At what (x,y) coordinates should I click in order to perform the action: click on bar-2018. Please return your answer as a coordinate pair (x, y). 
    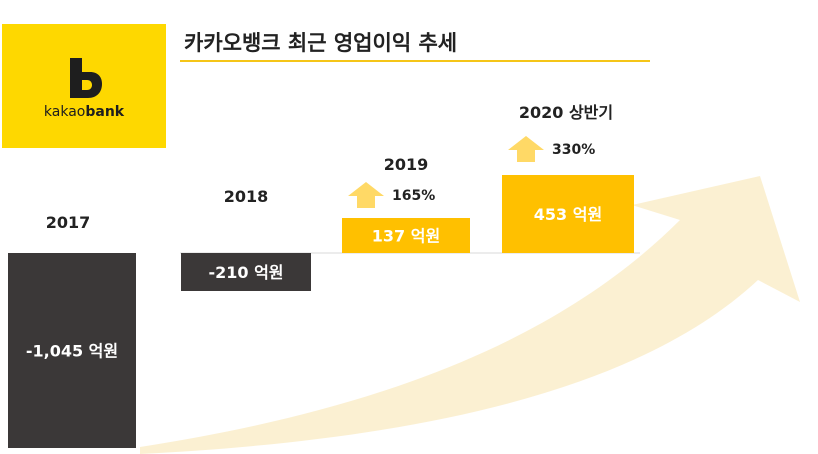
    Looking at the image, I should click on (246, 272).